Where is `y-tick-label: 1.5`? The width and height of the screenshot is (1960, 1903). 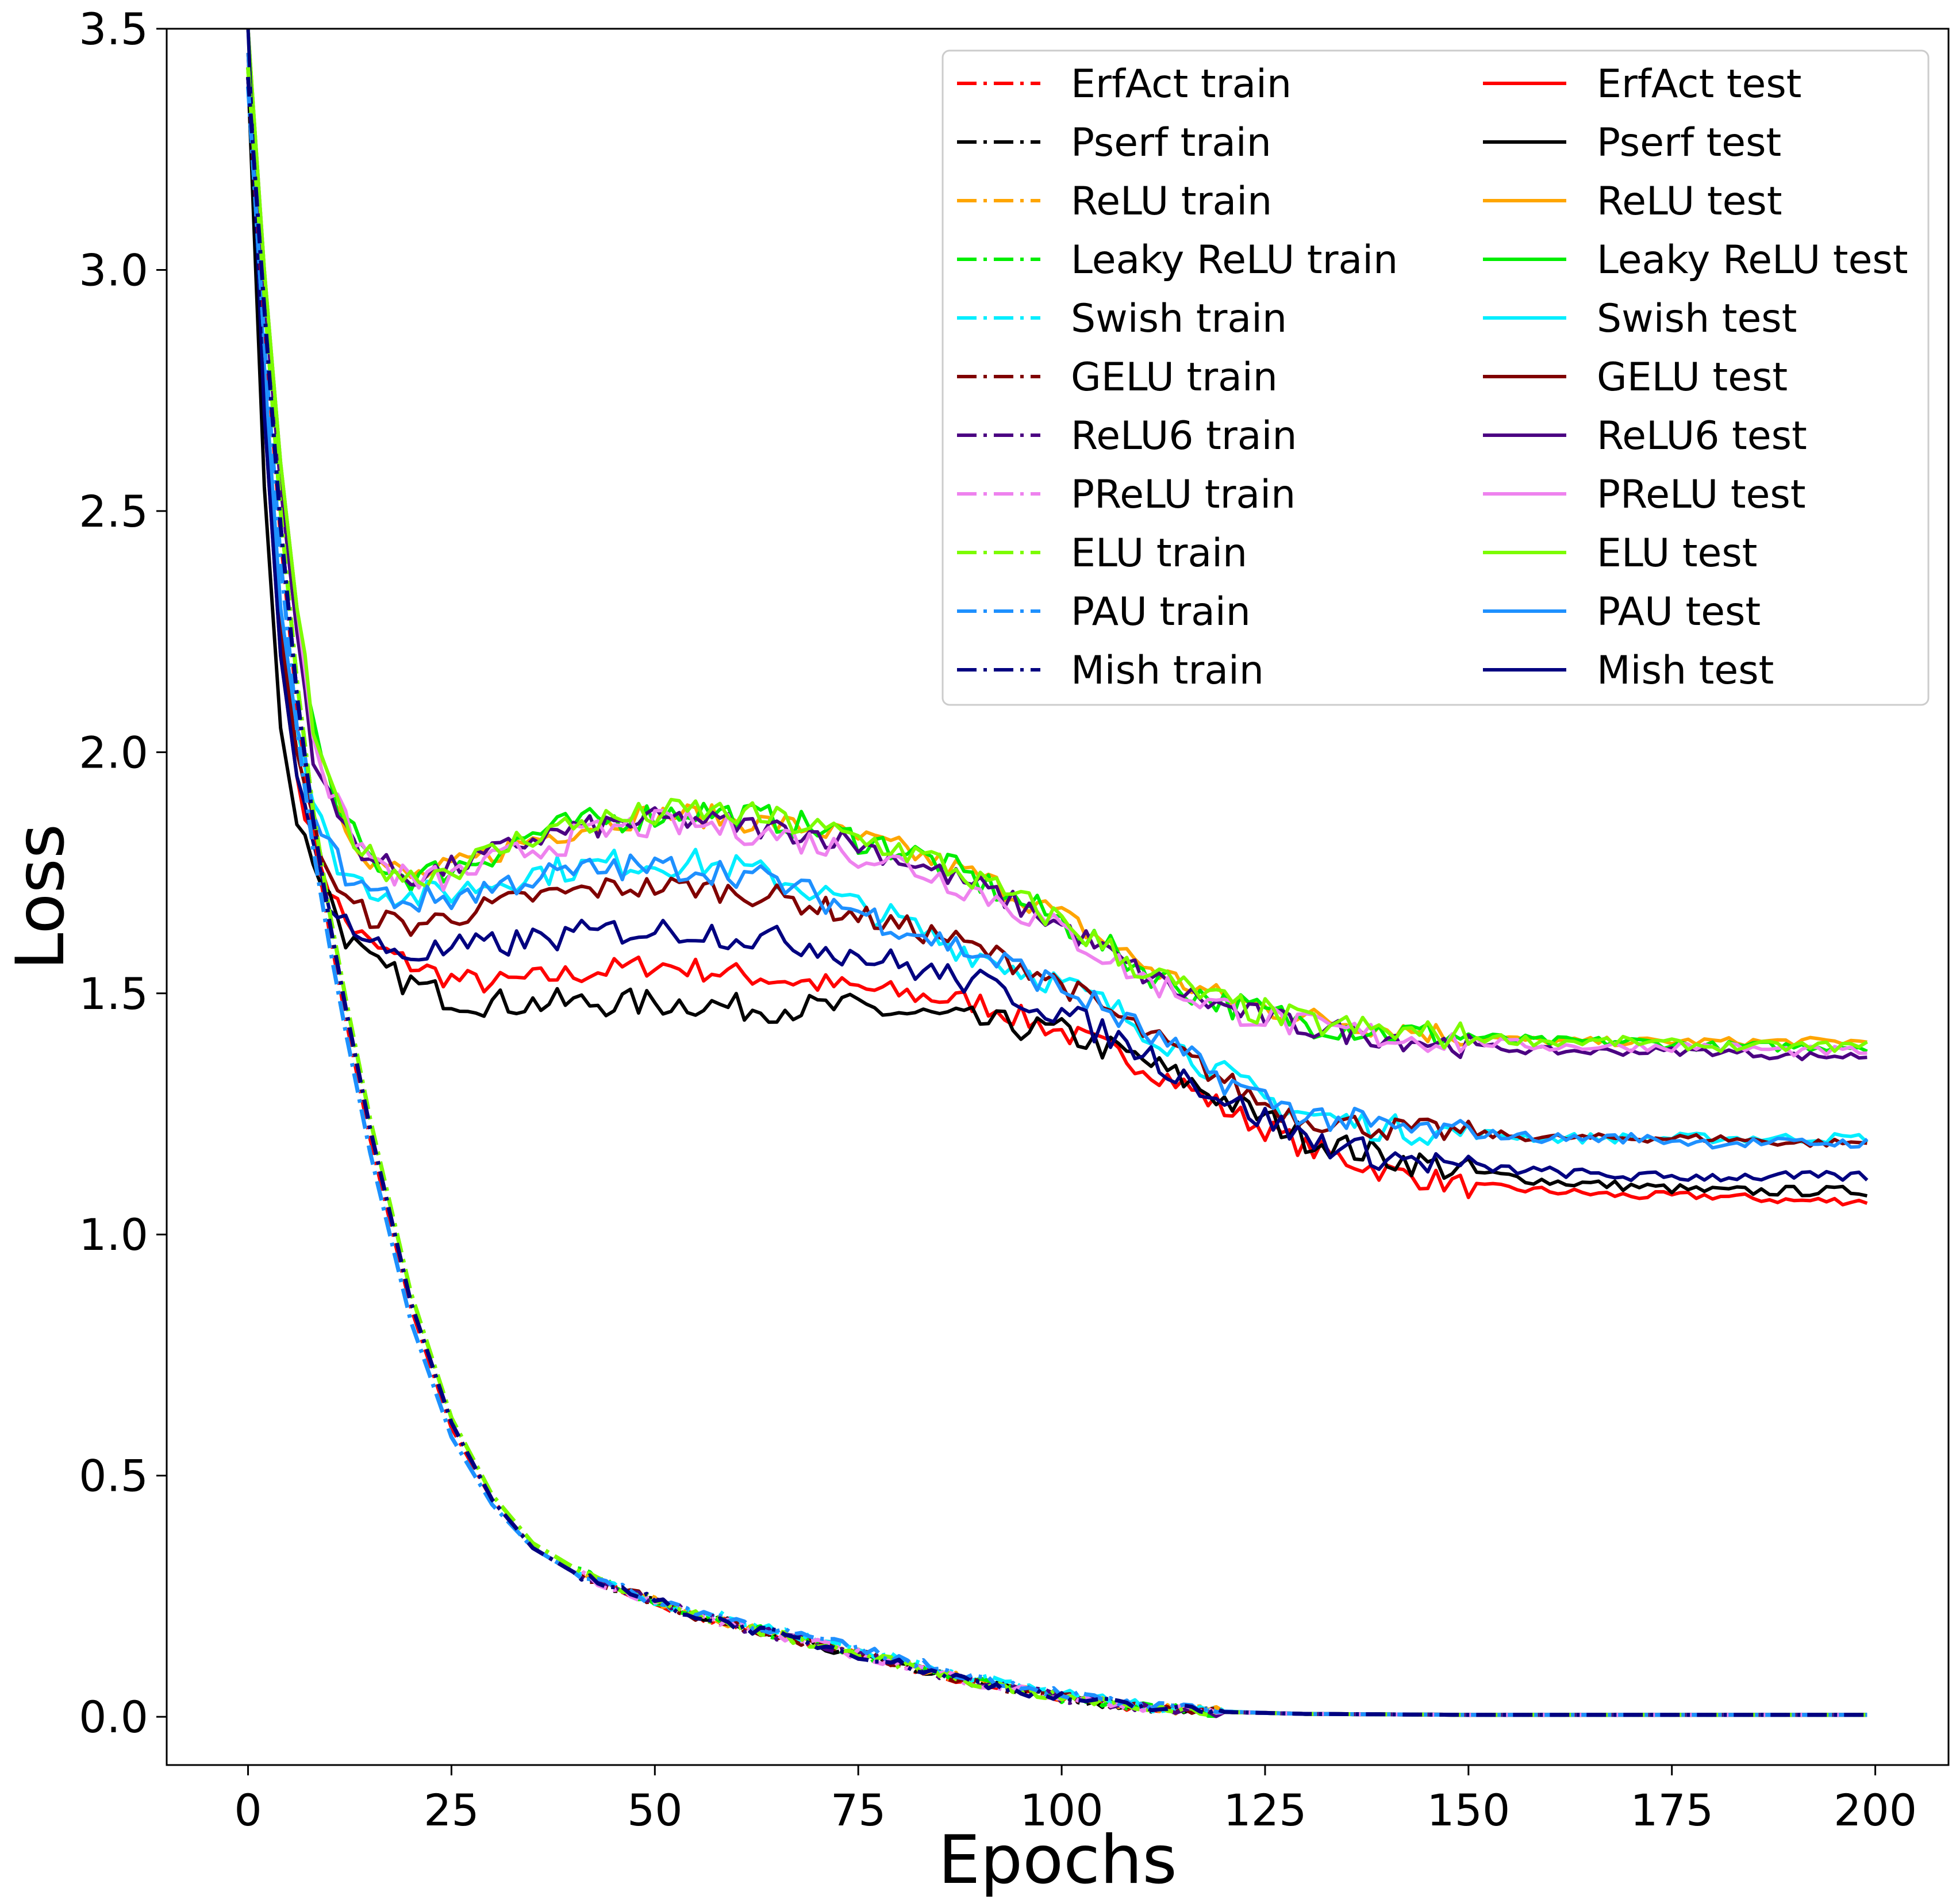
y-tick-label: 1.5 is located at coordinates (114, 993).